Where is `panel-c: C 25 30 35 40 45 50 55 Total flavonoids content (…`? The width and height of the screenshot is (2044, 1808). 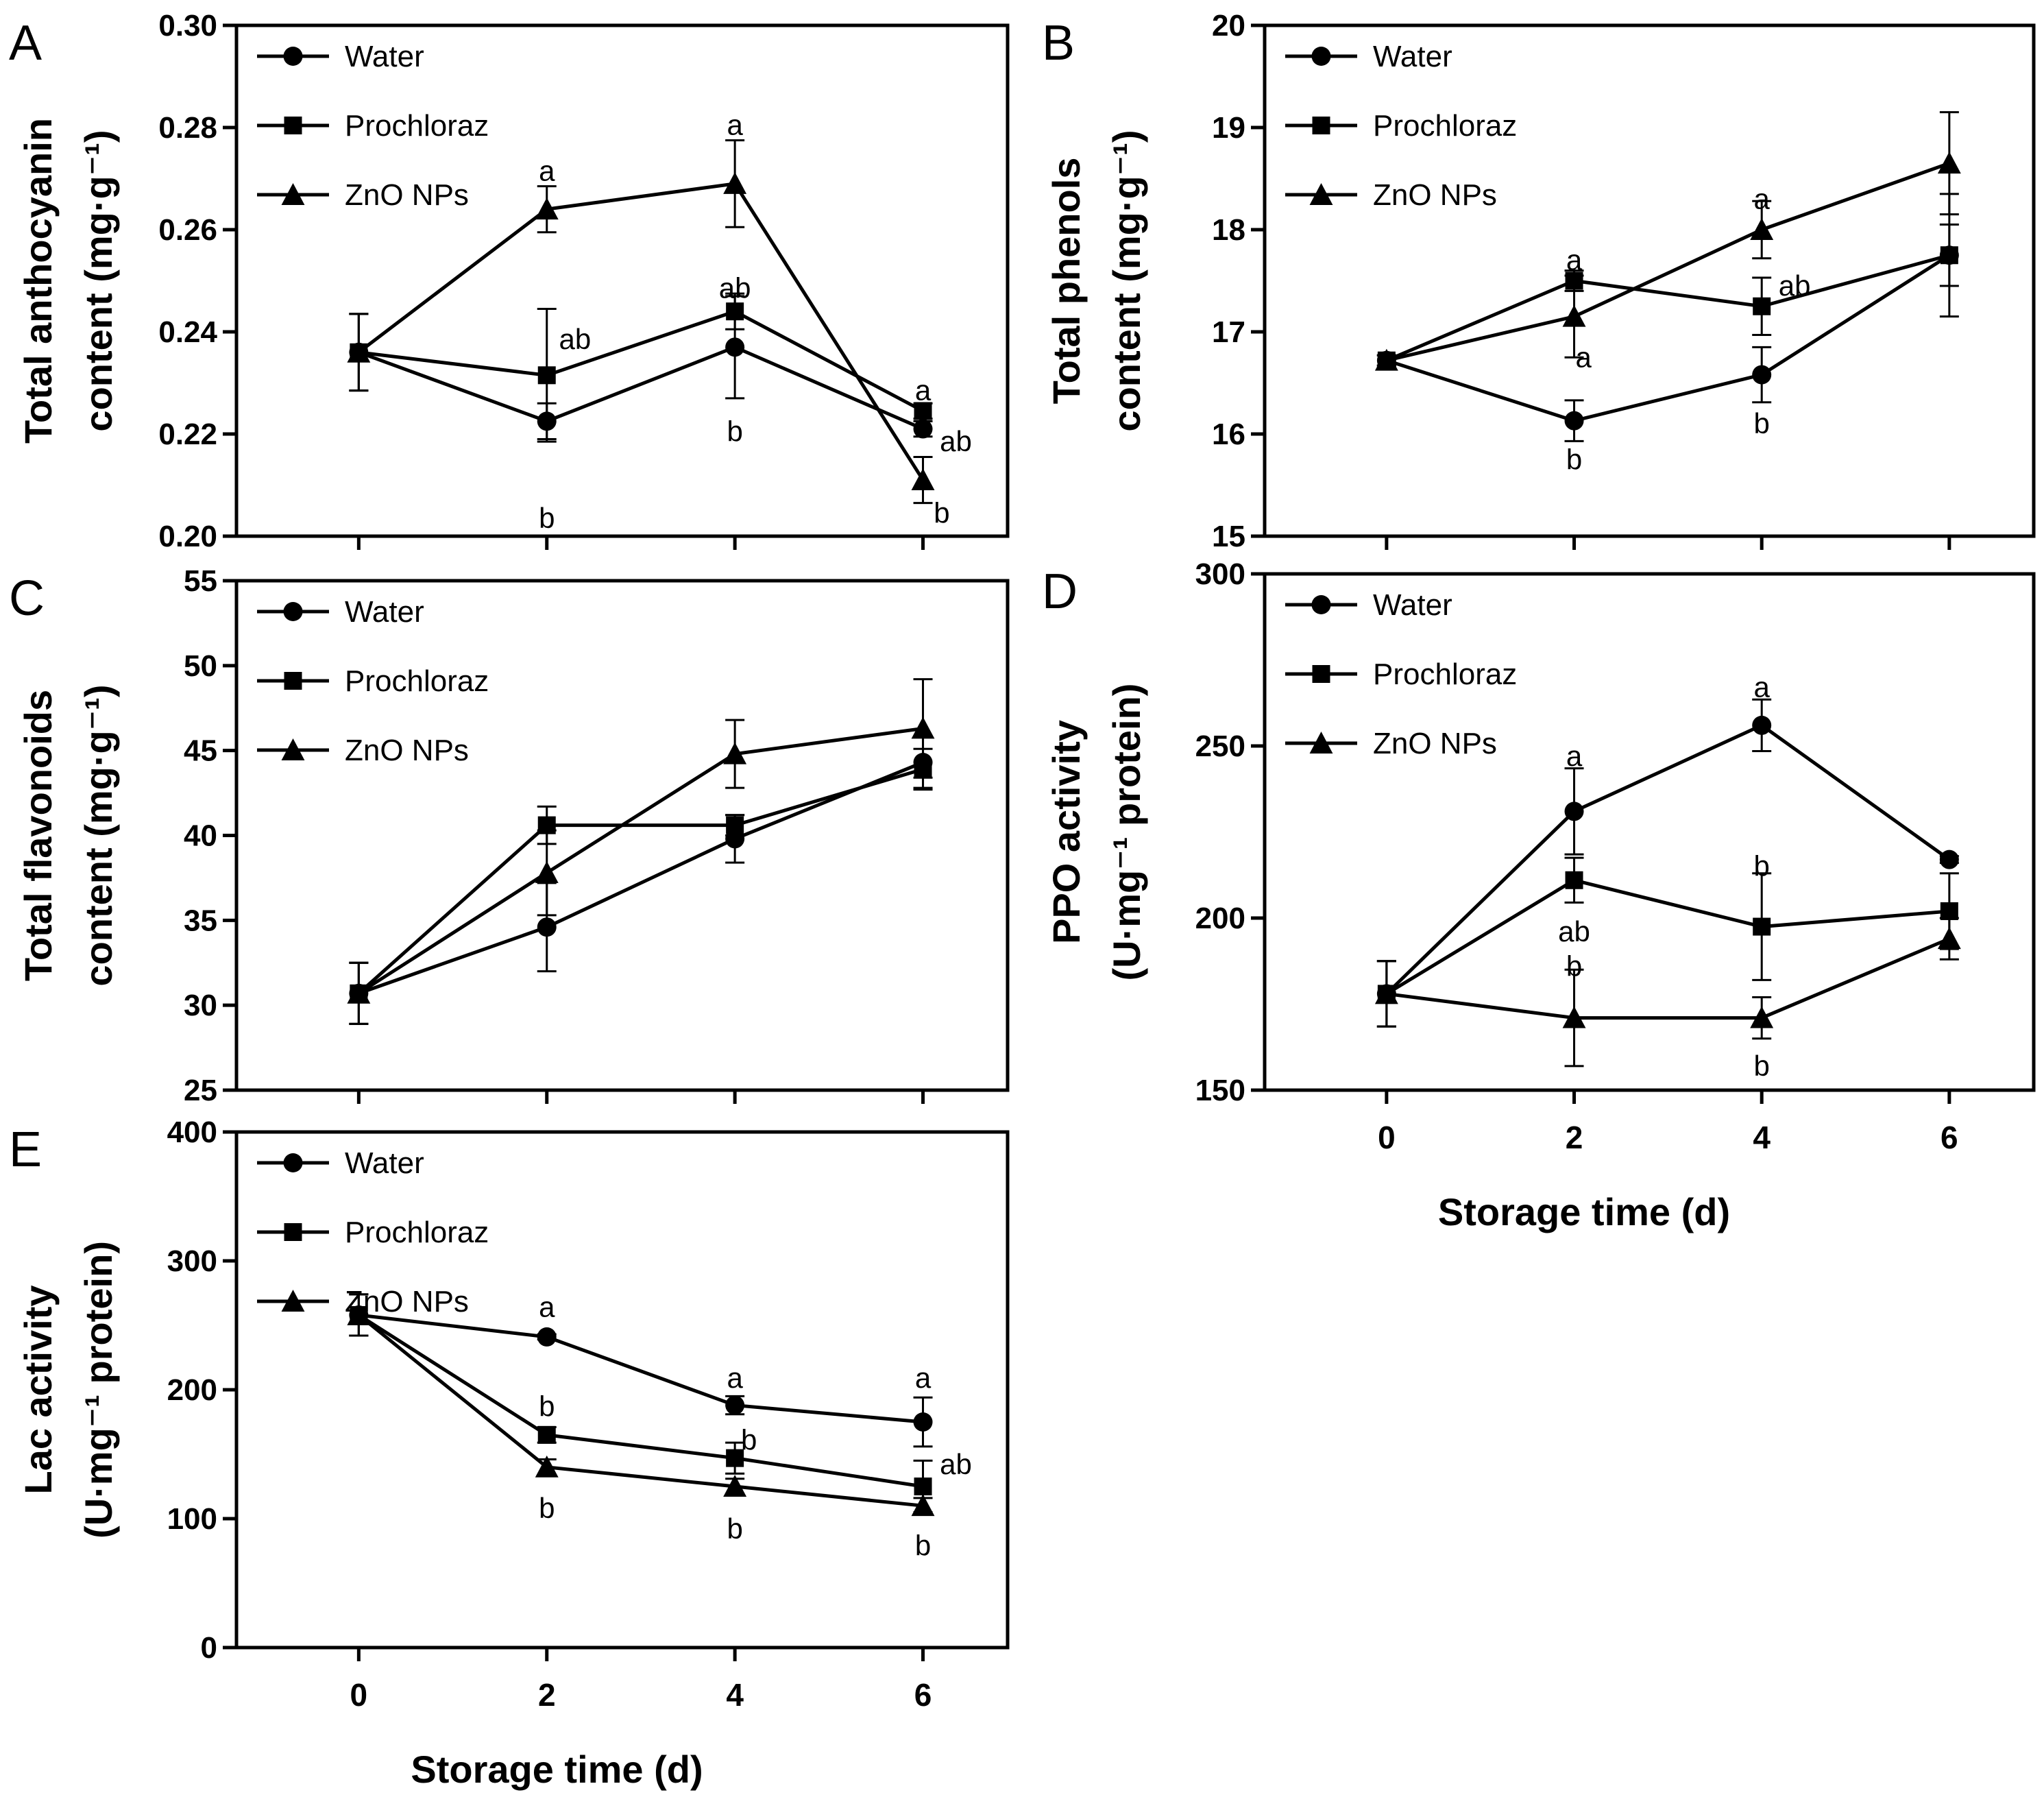 panel-c: C 25 30 35 40 45 50 55 Total flavonoids content (… is located at coordinates (509, 835).